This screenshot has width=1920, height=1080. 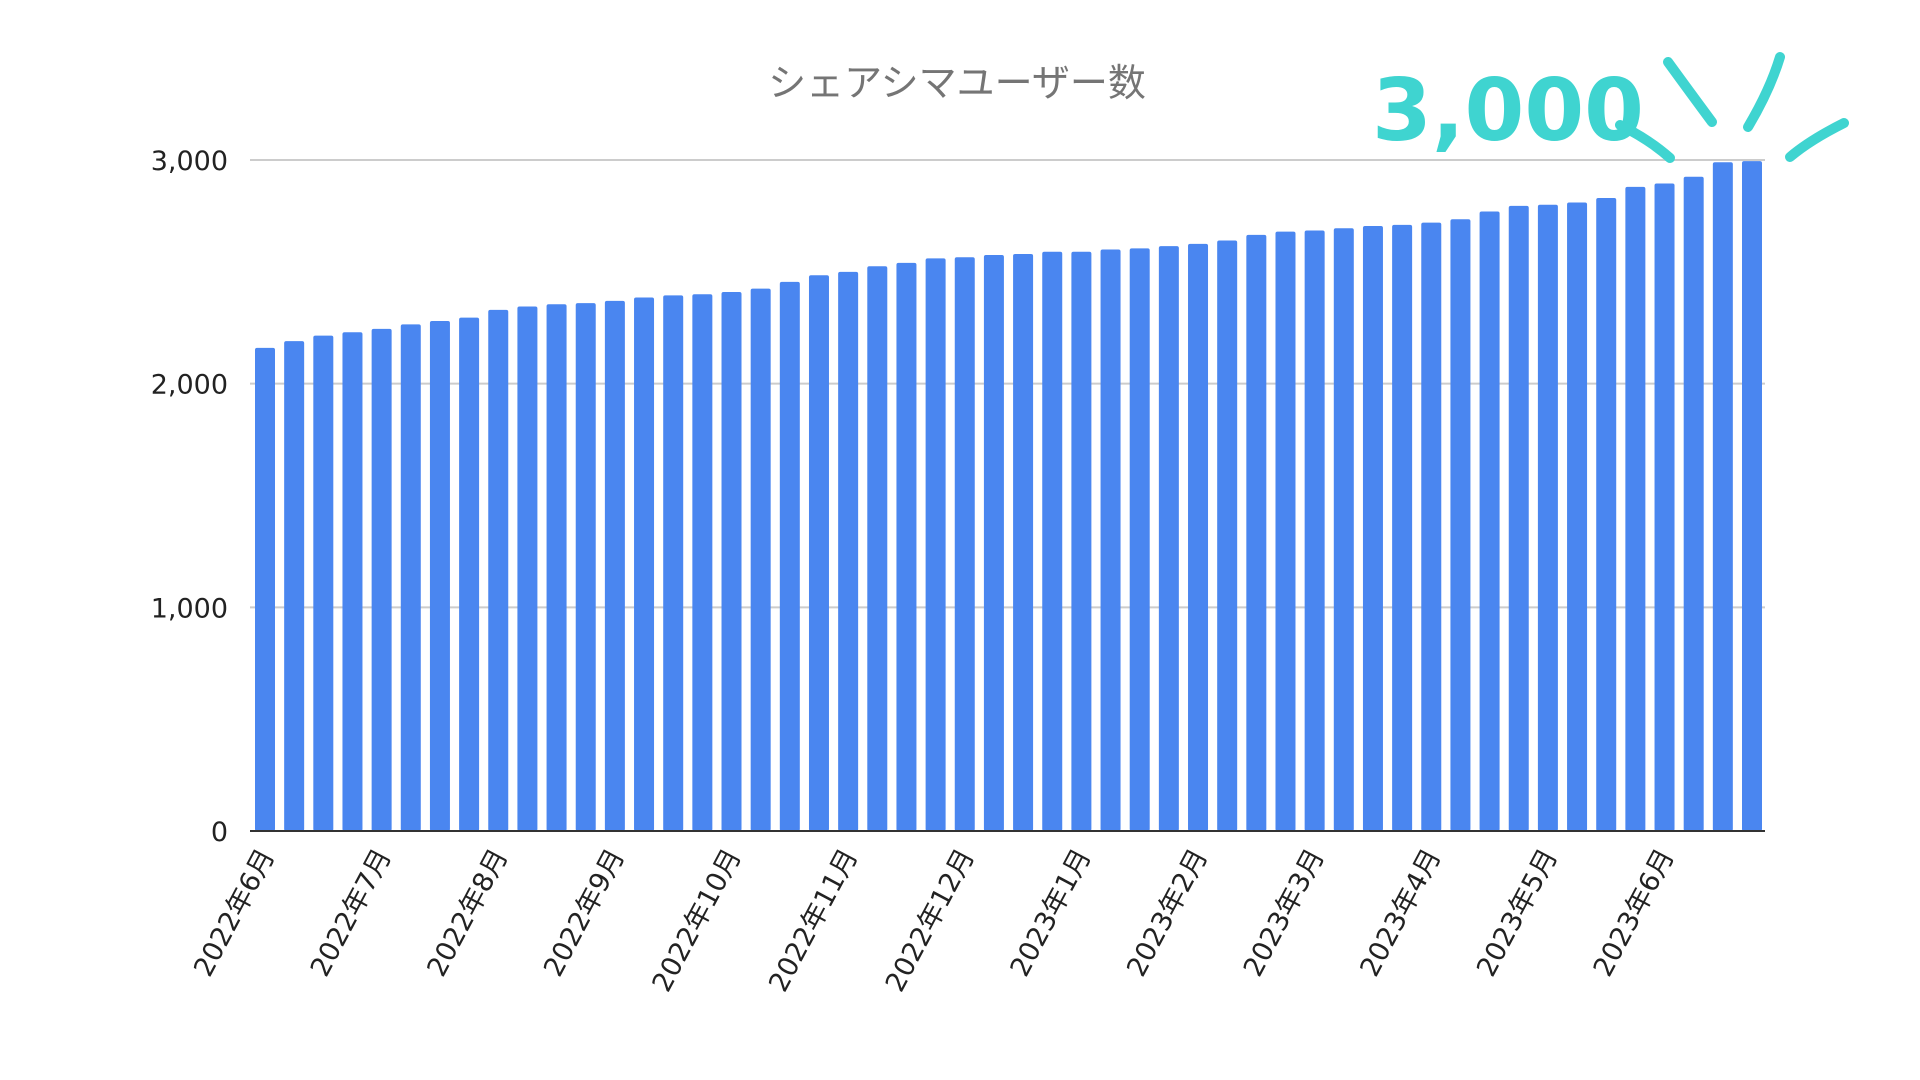 What do you see at coordinates (930, 920) in the screenshot?
I see `x-tick-label: 2022年12月` at bounding box center [930, 920].